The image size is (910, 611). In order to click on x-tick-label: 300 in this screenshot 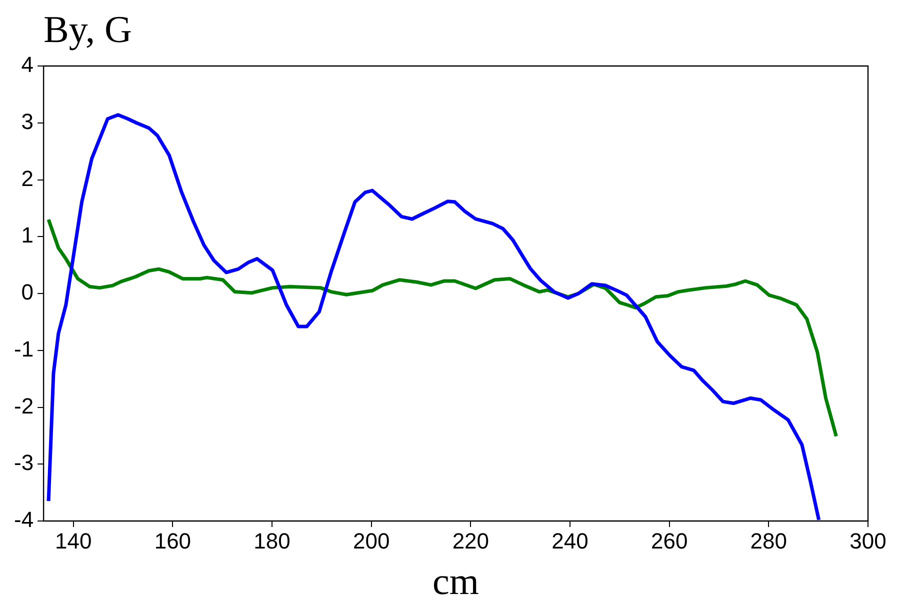, I will do `click(868, 541)`.